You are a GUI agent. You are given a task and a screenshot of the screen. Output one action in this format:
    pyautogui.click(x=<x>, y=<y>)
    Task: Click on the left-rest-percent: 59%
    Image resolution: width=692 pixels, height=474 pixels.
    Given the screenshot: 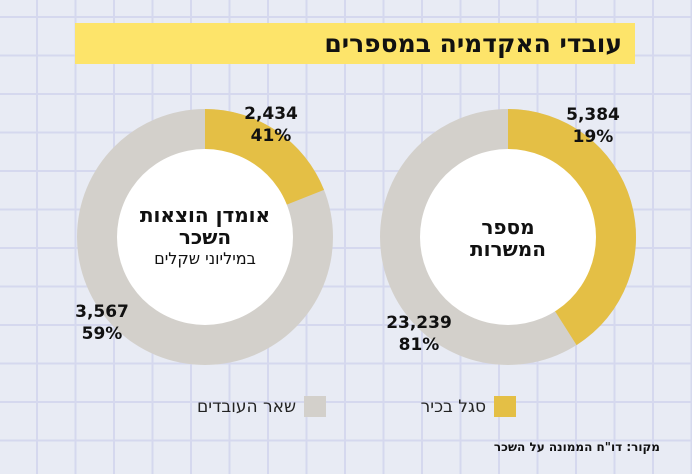 What is the action you would take?
    pyautogui.click(x=102, y=334)
    